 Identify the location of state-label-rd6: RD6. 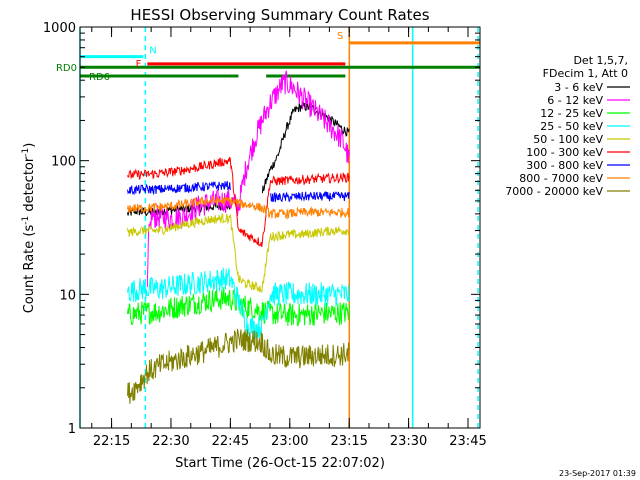
(99, 77).